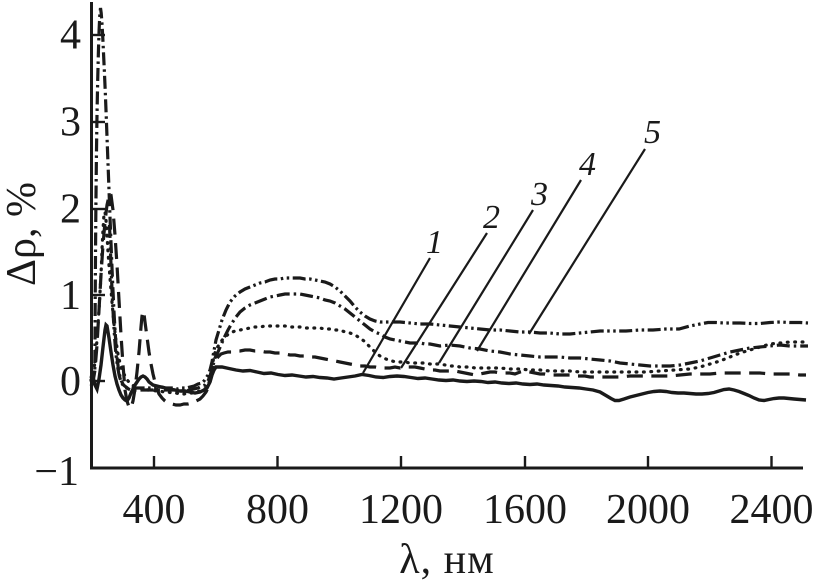  I want to click on svg-text: 1200, so click(401, 510).